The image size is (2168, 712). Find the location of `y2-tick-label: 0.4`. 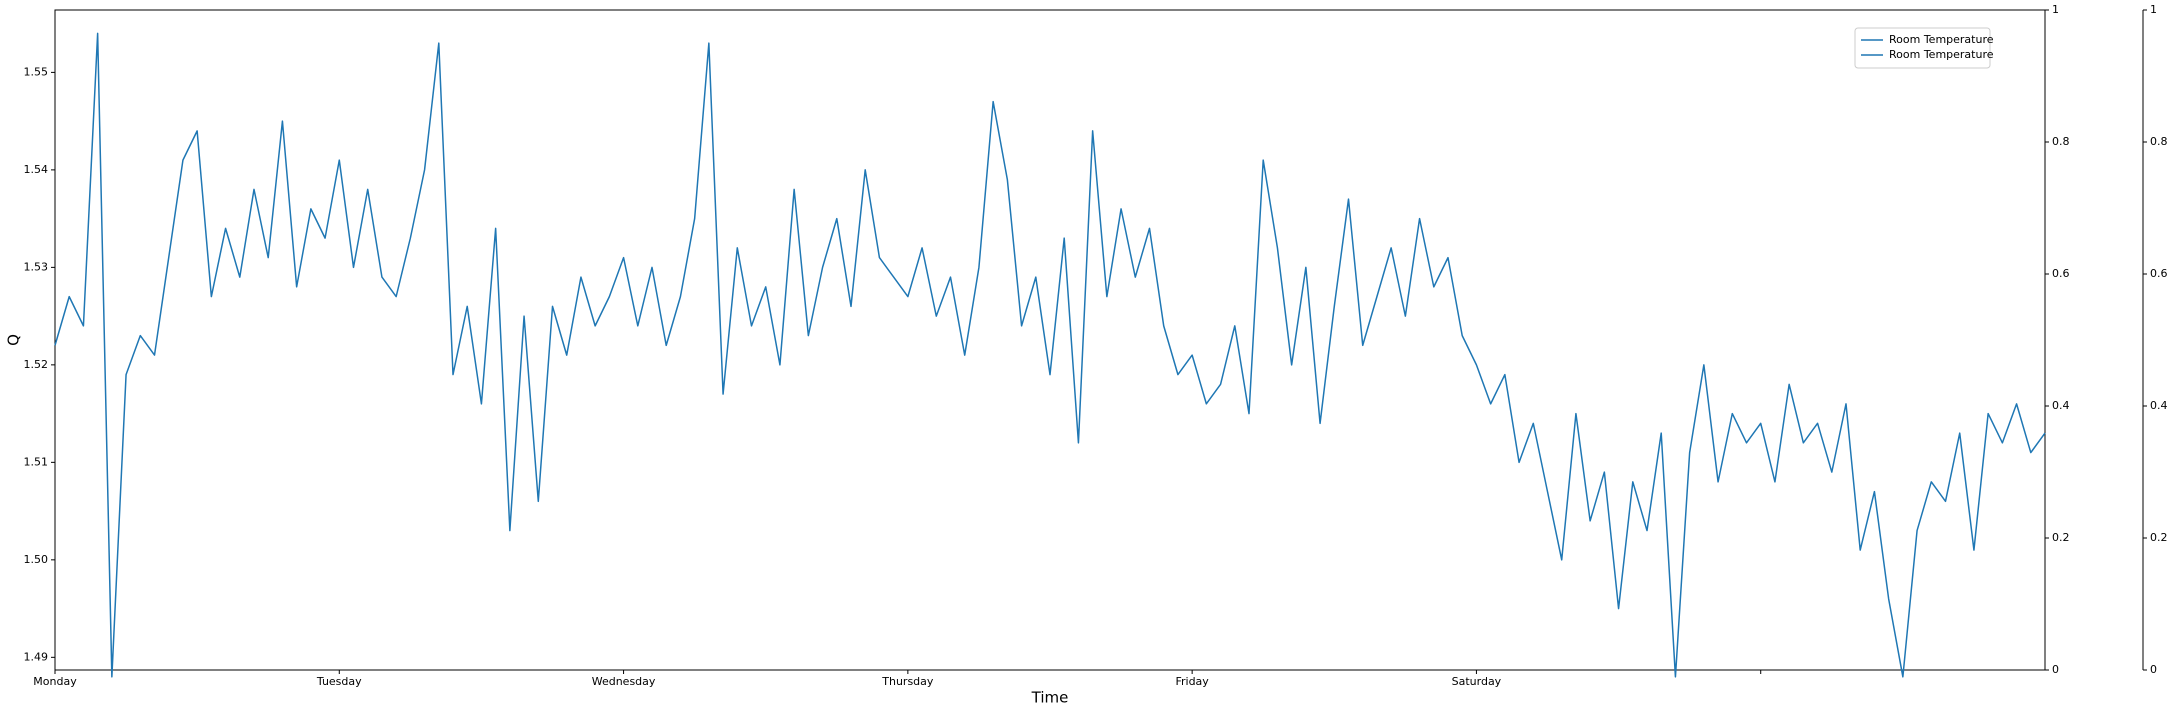

y2-tick-label: 0.4 is located at coordinates (2061, 405).